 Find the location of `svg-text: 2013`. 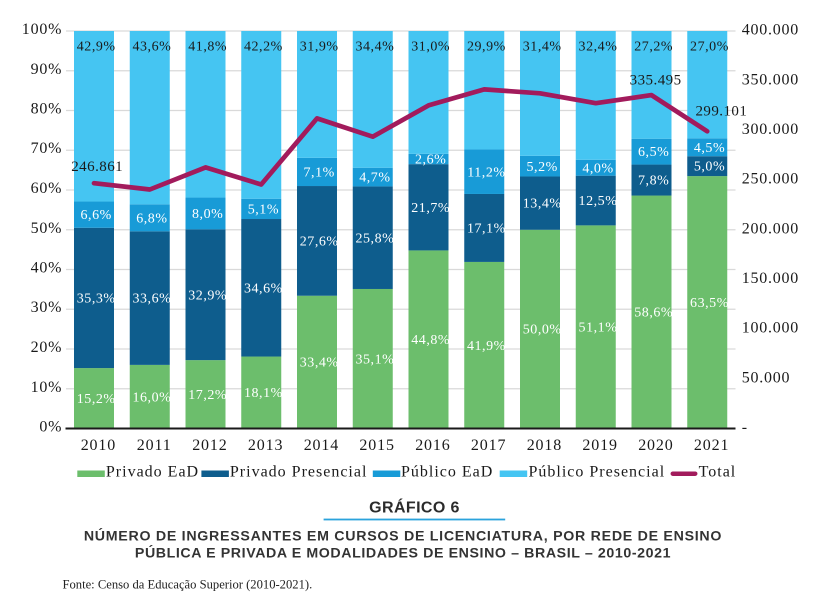

svg-text: 2013 is located at coordinates (265, 445).